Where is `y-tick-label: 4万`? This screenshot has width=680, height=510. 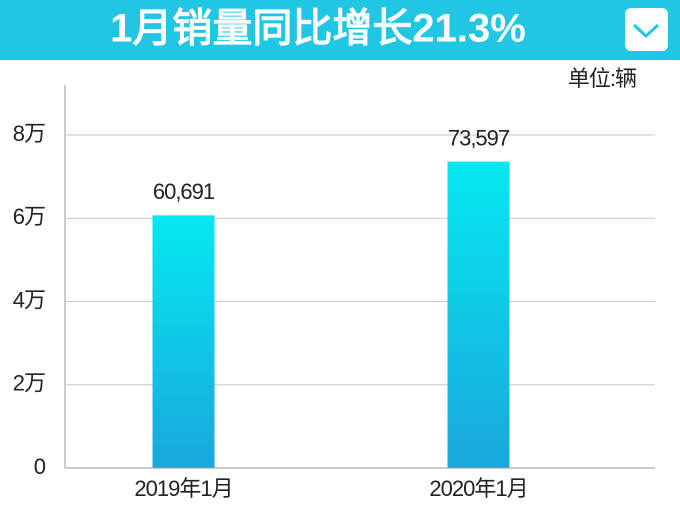
y-tick-label: 4万 is located at coordinates (29, 299).